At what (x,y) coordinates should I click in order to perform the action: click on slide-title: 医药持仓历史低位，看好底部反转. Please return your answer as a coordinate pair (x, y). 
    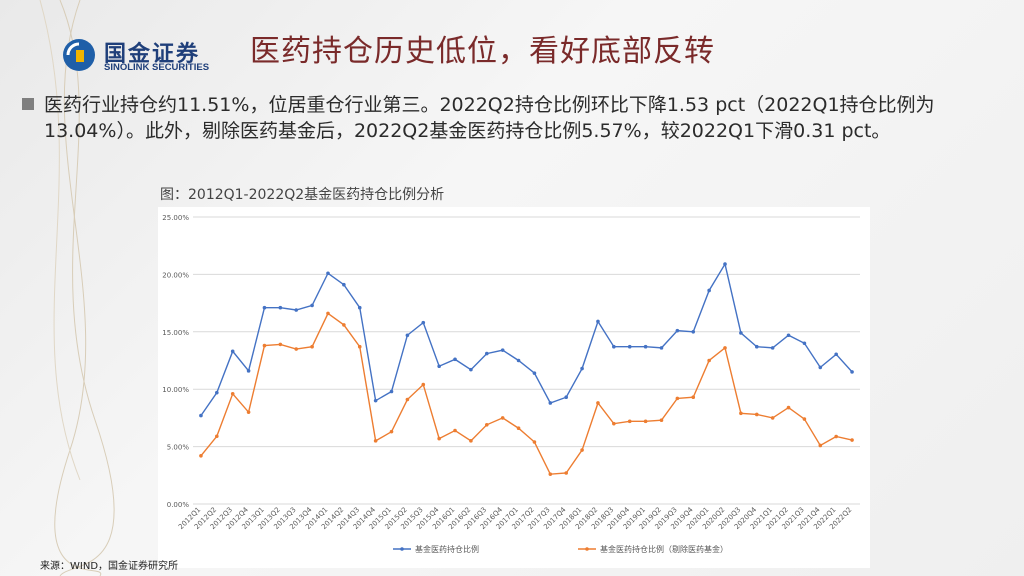
    Looking at the image, I should click on (482, 51).